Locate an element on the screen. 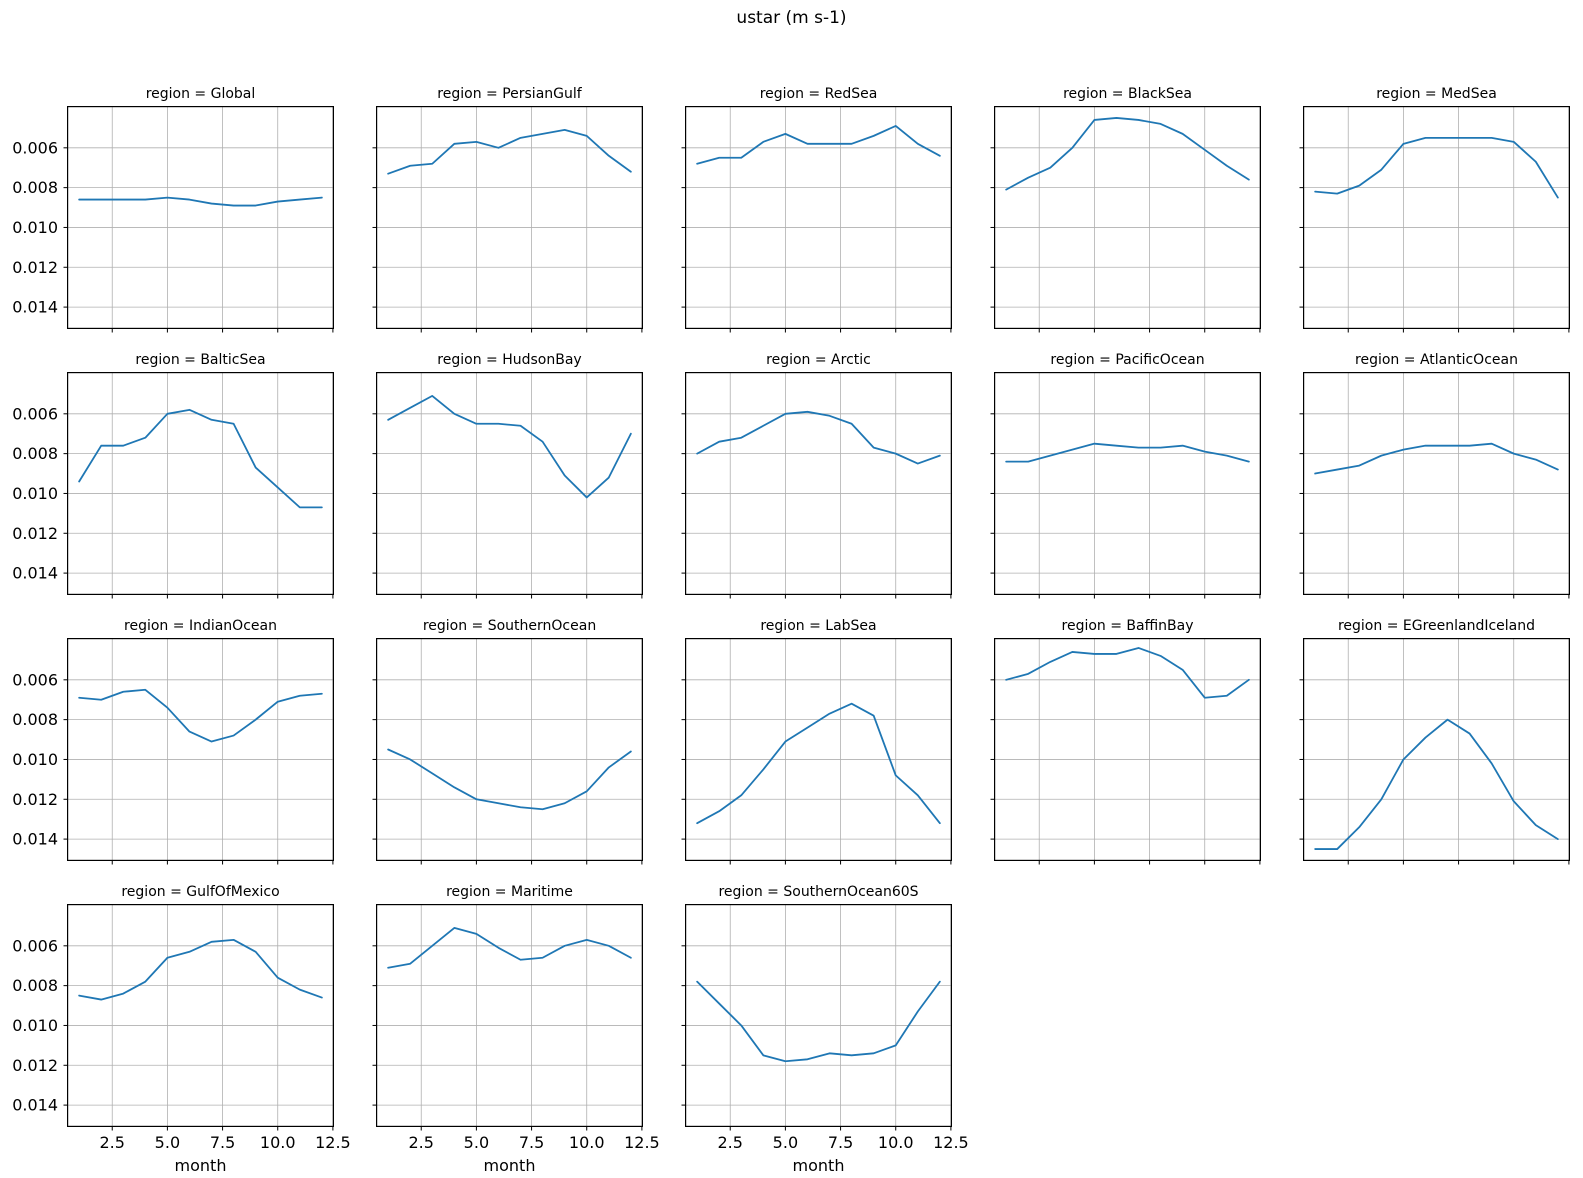 This screenshot has width=1583, height=1178. facet-AtlanticOcean: region = AtlanticOcean is located at coordinates (1434, 472).